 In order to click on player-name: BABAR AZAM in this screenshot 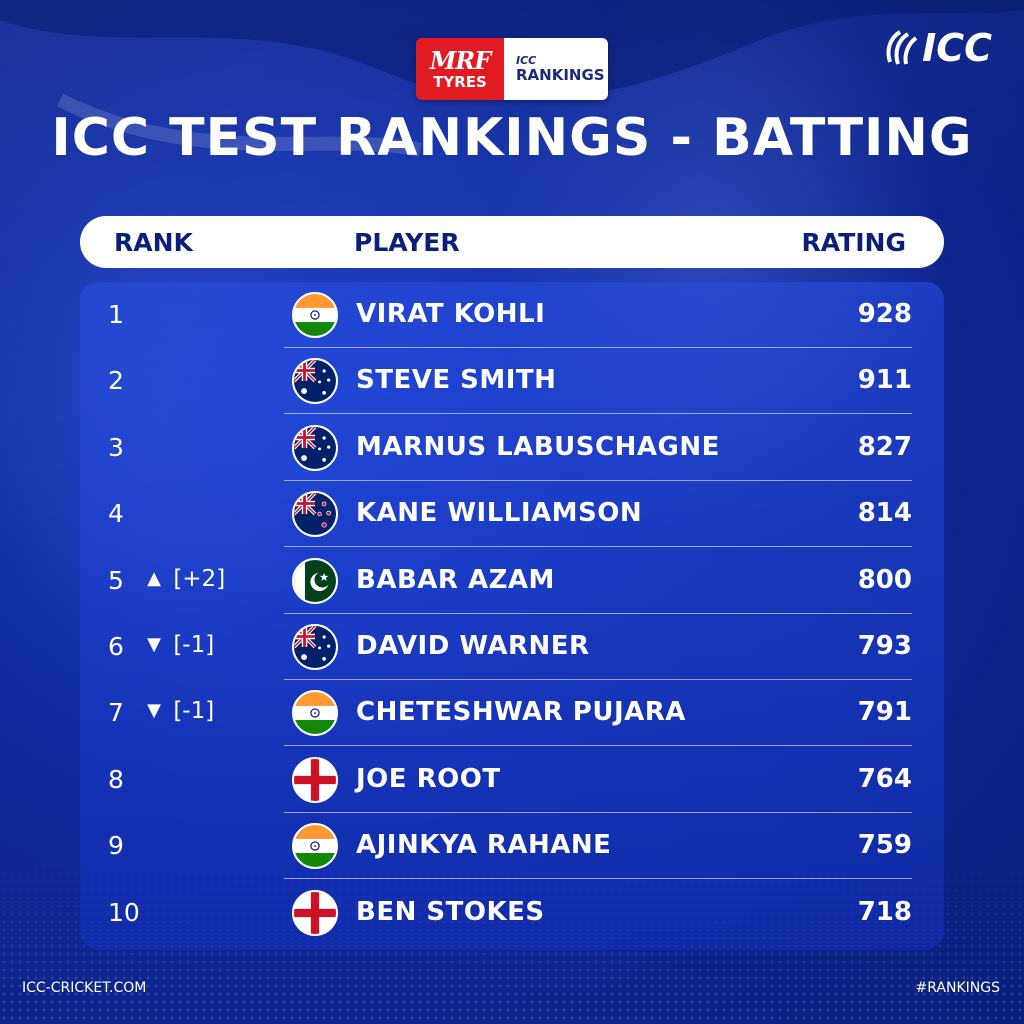, I will do `click(455, 579)`.